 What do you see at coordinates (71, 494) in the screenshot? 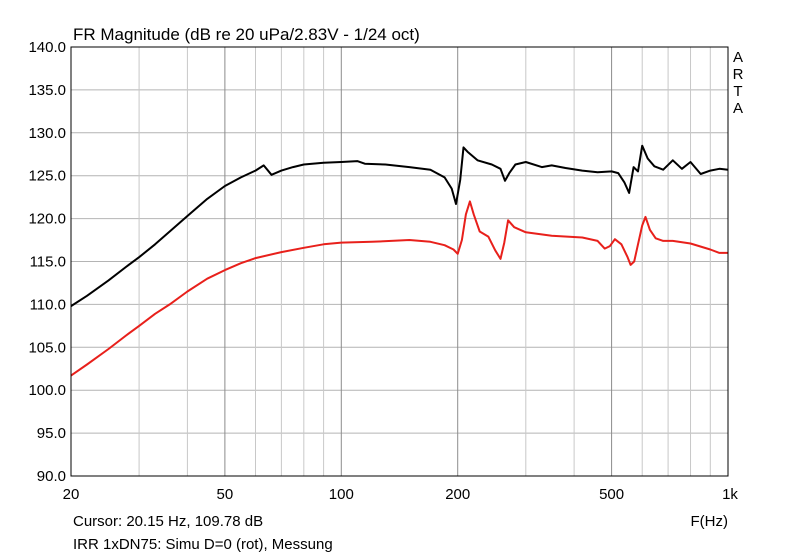
I see `x-tick-label: 20` at bounding box center [71, 494].